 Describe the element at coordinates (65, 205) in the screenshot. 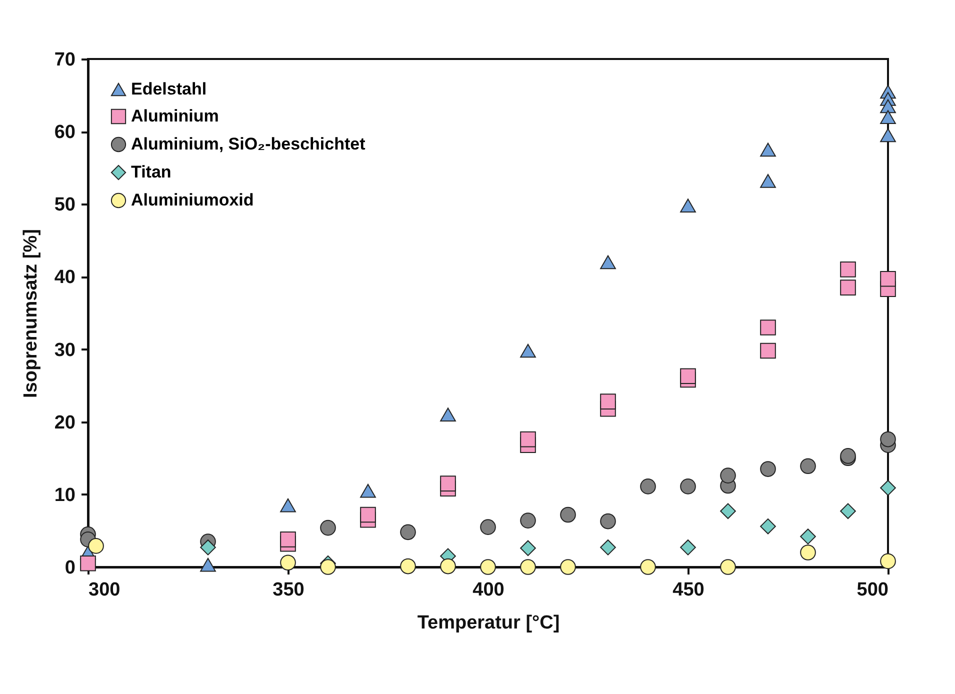

I see `y-tick-label: 50` at that location.